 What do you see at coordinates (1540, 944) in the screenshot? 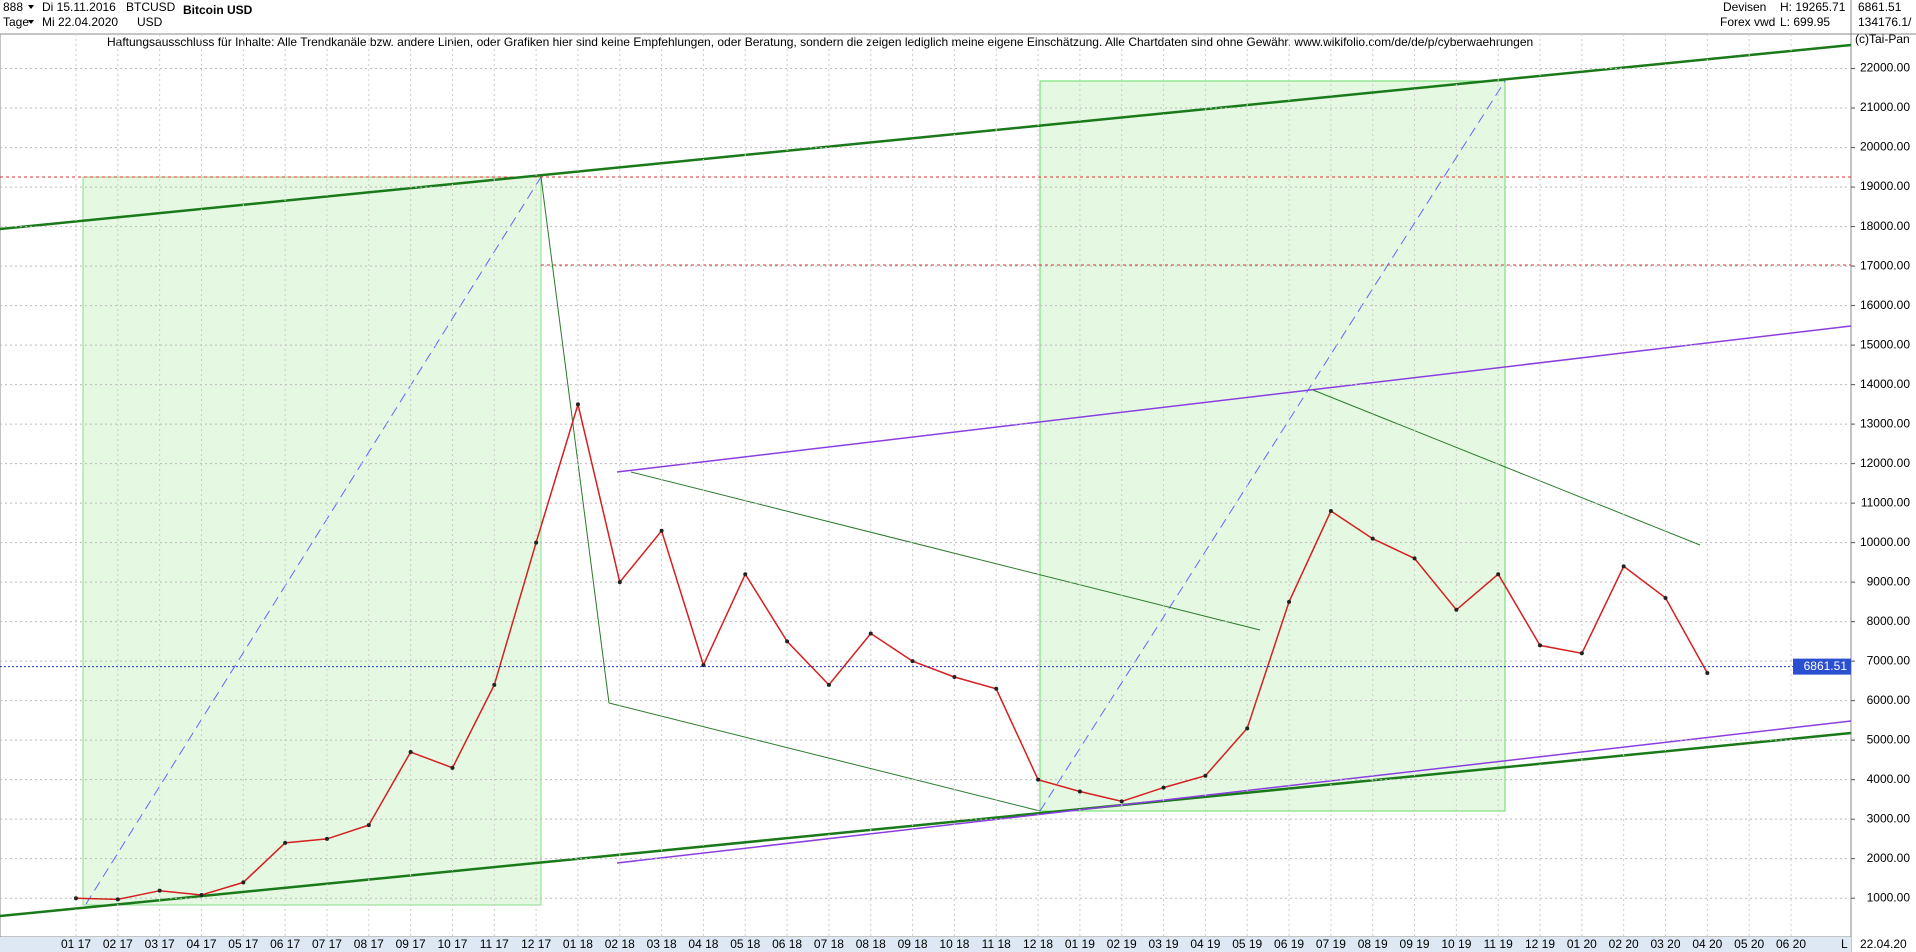
I see `x-tick-label: 12 19` at bounding box center [1540, 944].